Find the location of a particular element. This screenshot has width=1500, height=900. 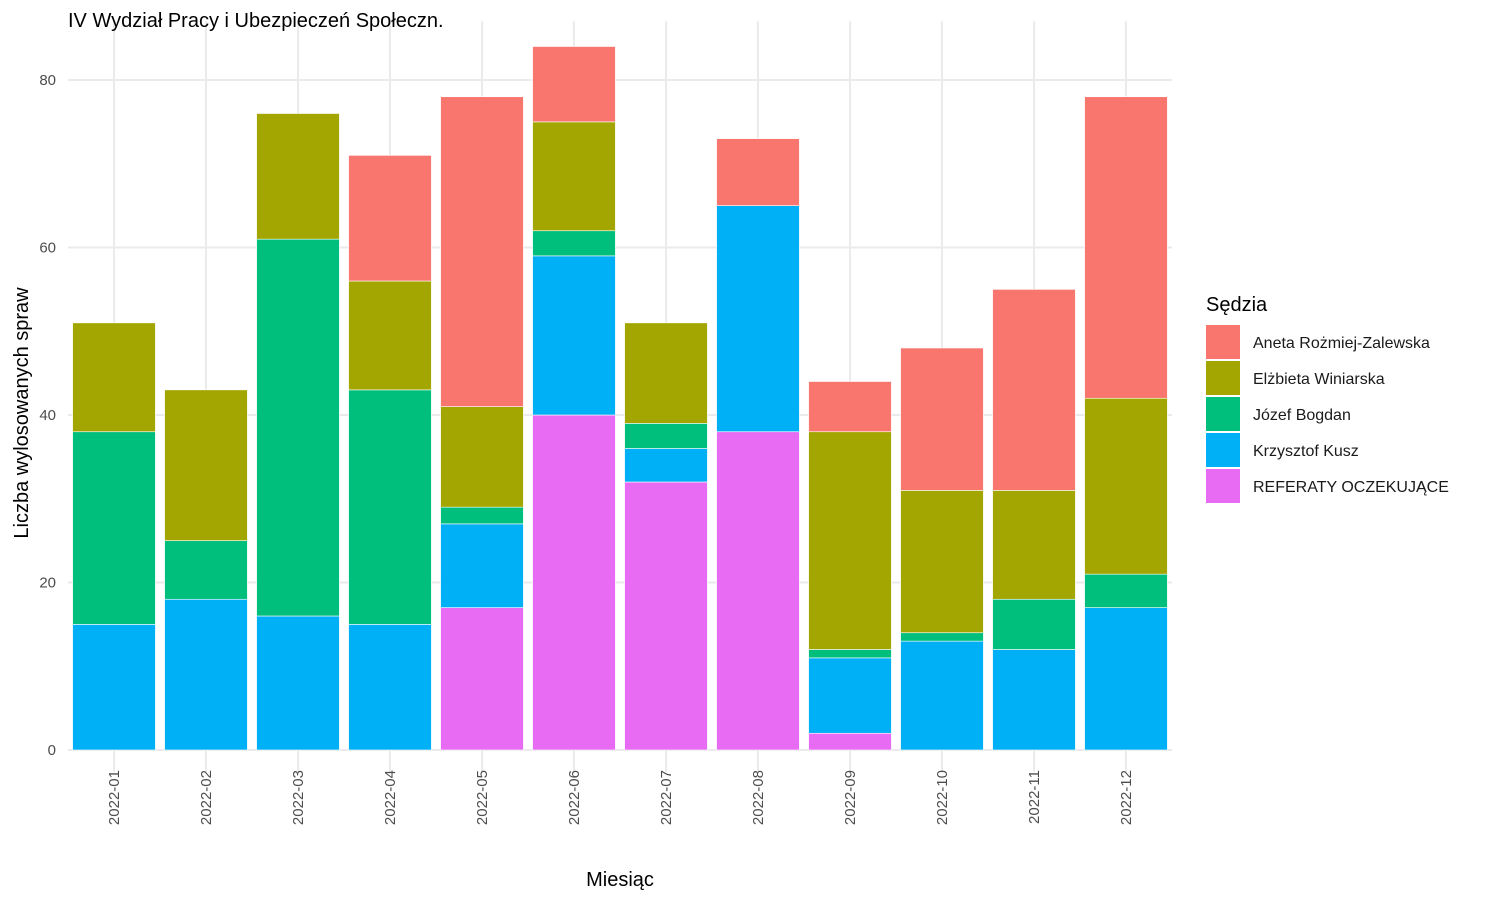

legend-title: Sędzia is located at coordinates (1237, 305).